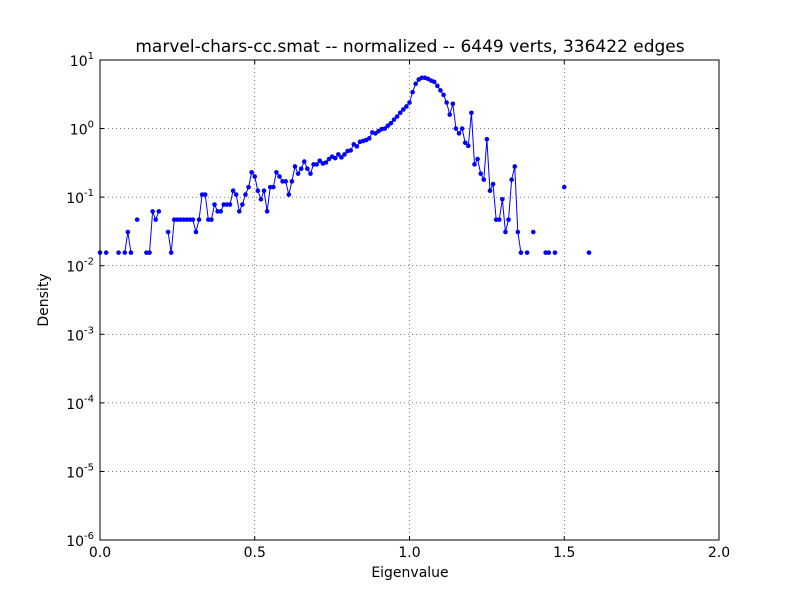 The width and height of the screenshot is (800, 600). What do you see at coordinates (564, 553) in the screenshot?
I see `x-tick-label: 1.5` at bounding box center [564, 553].